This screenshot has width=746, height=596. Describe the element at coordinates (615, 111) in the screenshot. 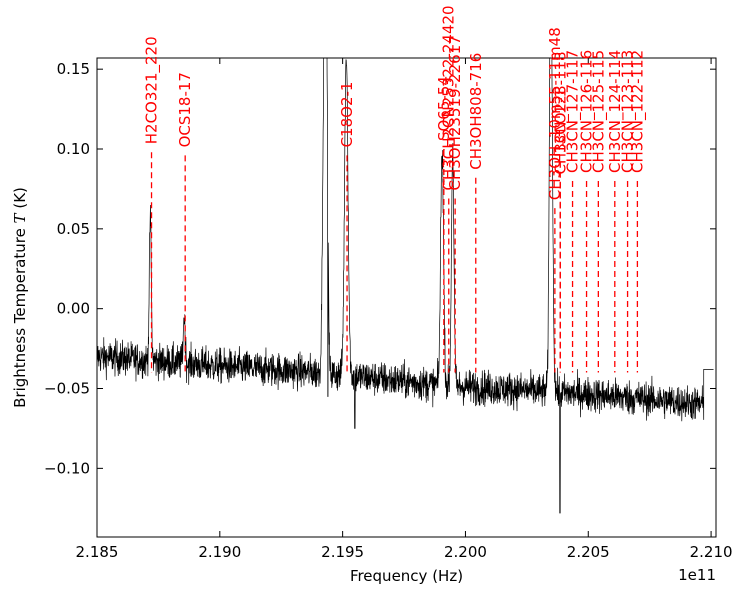

I see `line-label: CH3CN_124-114` at that location.